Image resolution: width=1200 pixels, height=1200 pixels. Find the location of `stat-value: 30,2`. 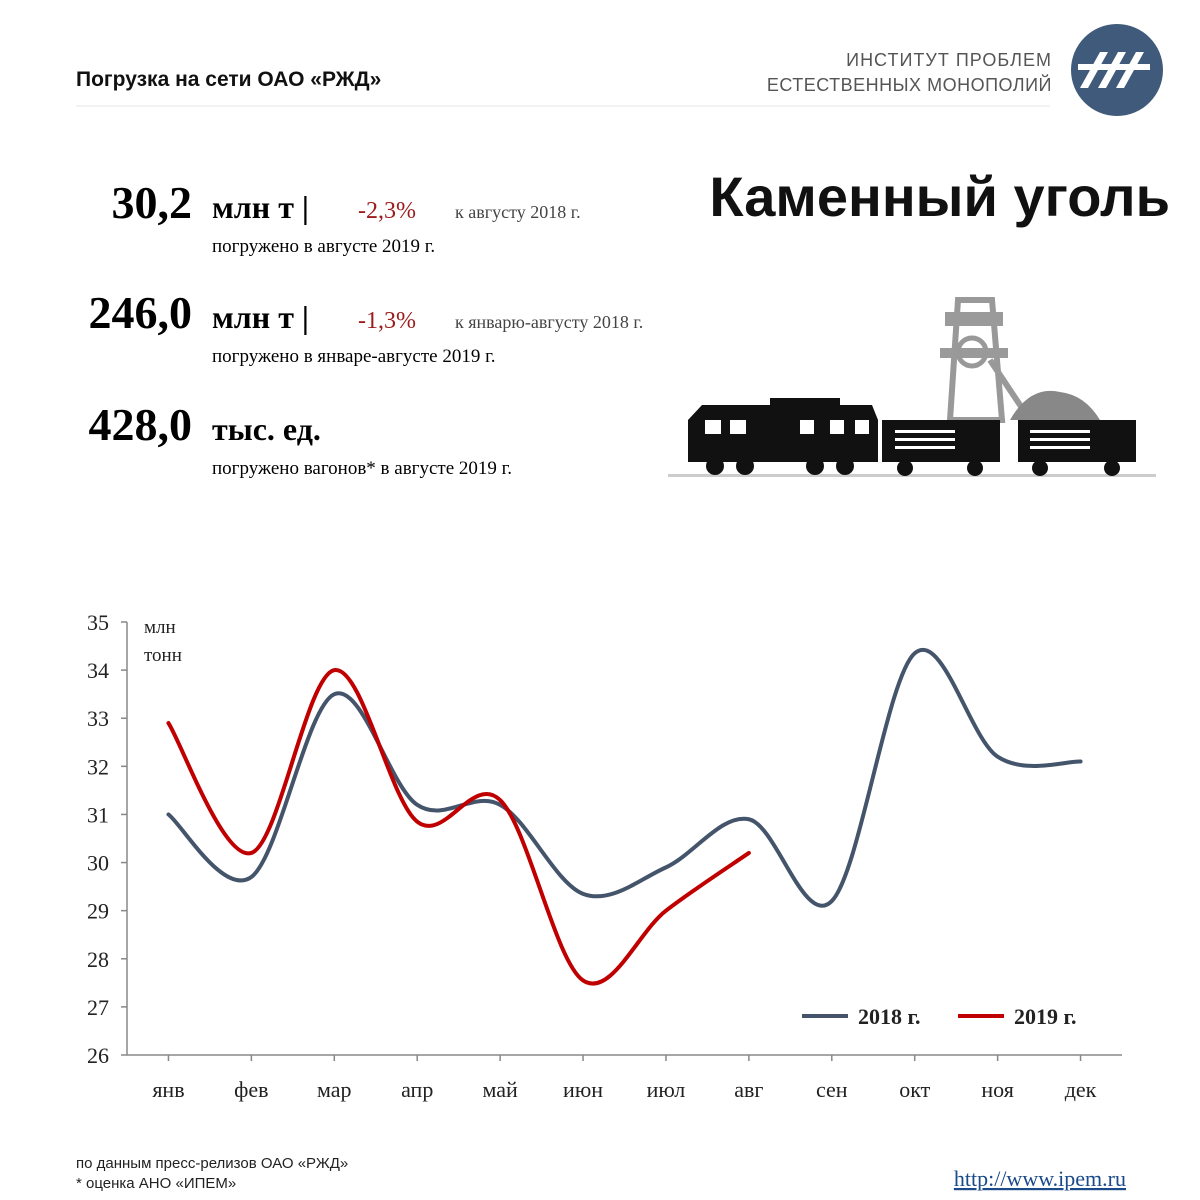

stat-value: 30,2 is located at coordinates (152, 202).